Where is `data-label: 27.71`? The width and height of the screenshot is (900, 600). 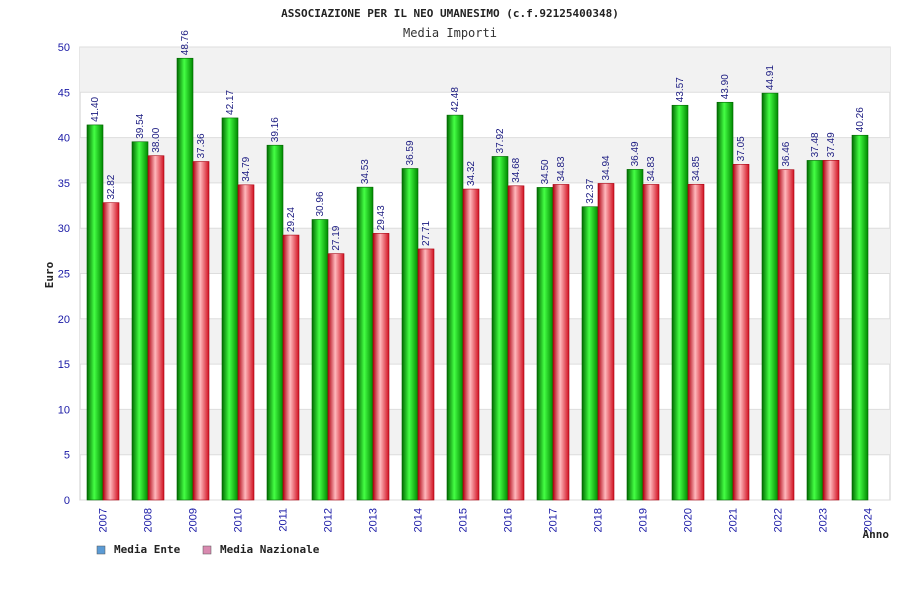 data-label: 27.71 is located at coordinates (426, 232).